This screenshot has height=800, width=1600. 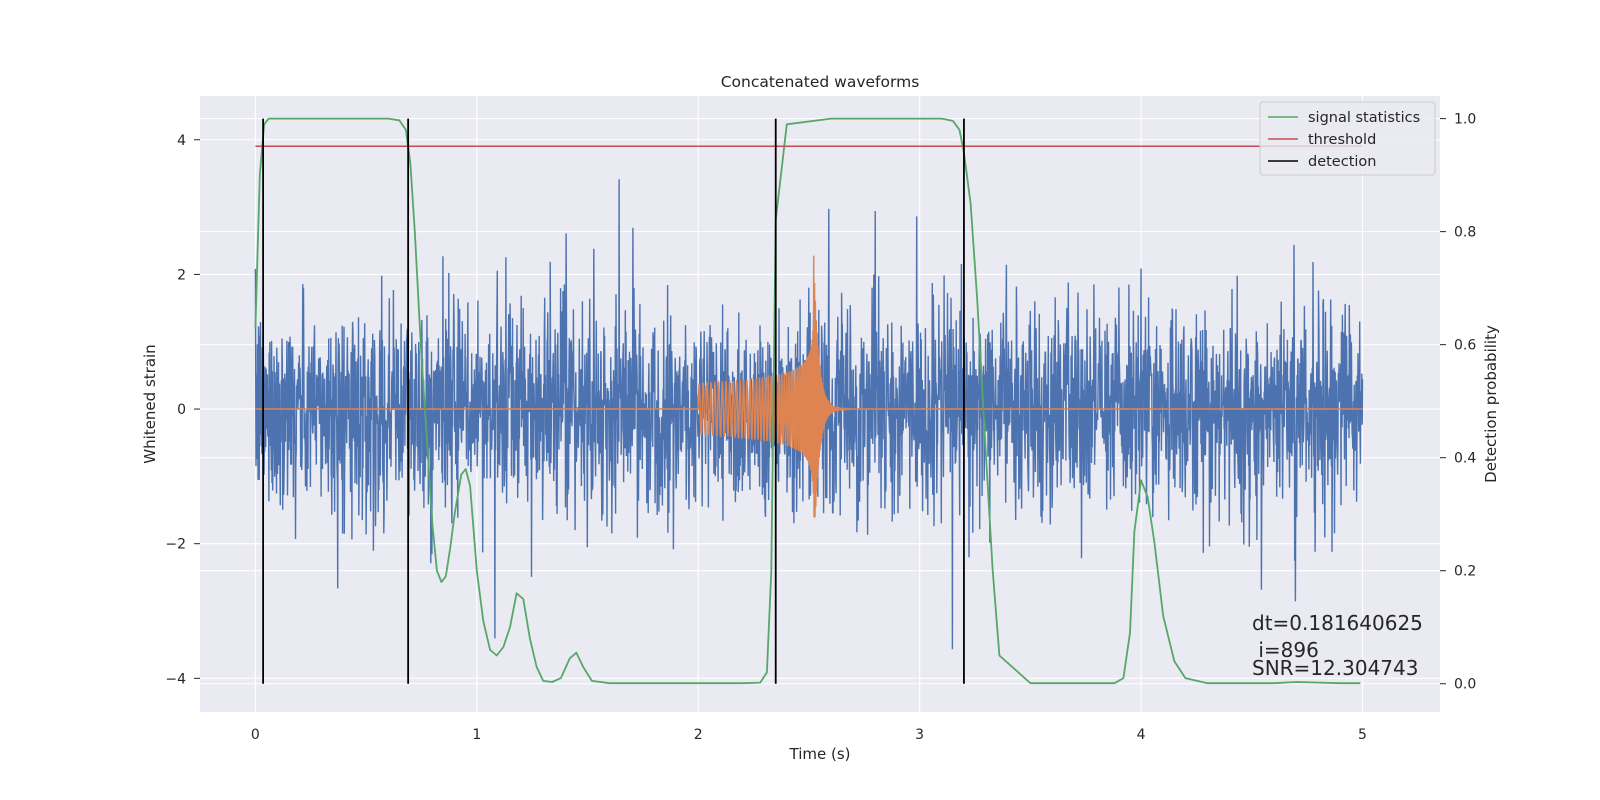 I want to click on annotation-i: i=896, so click(x=1285, y=650).